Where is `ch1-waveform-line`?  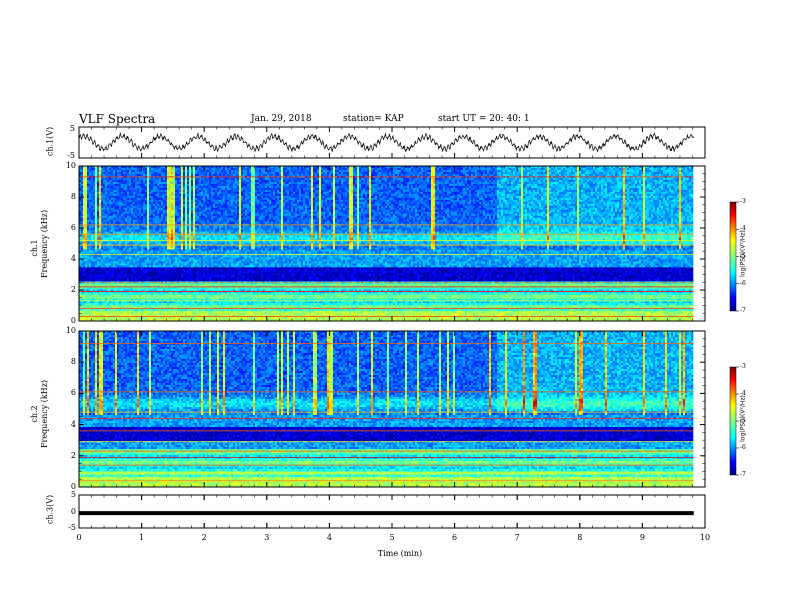
ch1-waveform-line is located at coordinates (386, 142).